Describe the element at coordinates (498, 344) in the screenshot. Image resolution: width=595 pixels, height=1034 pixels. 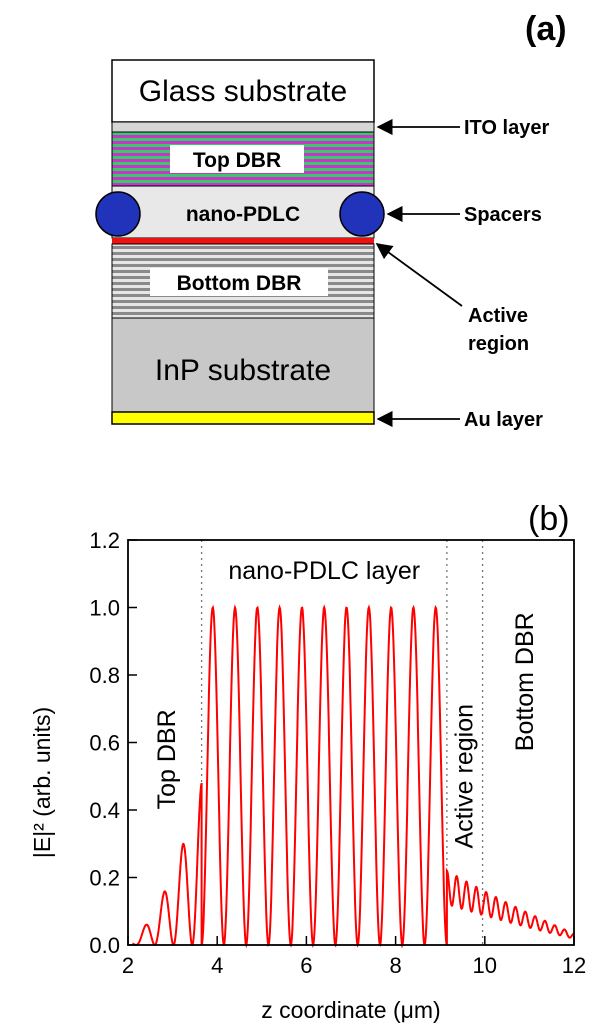
I see `active-callout-line2: region` at that location.